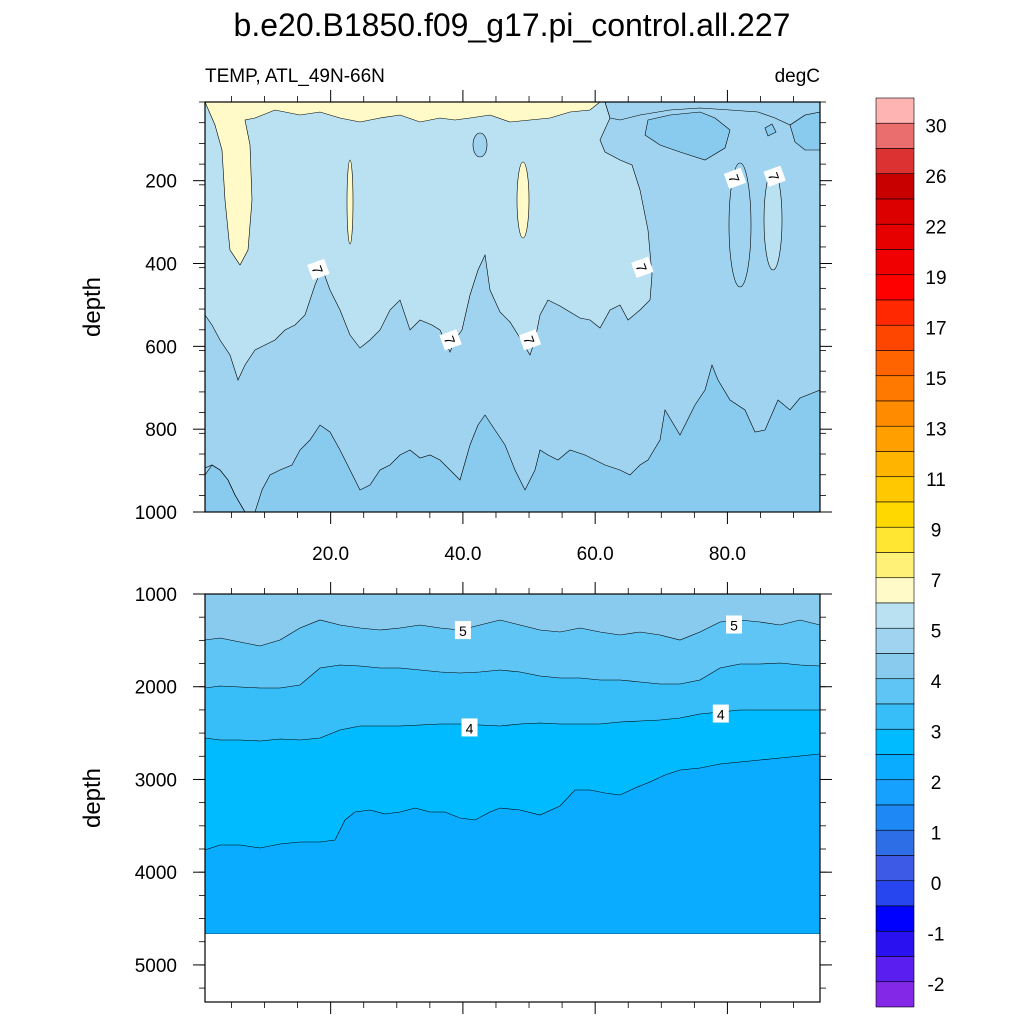 This screenshot has height=1024, width=1024. What do you see at coordinates (935, 228) in the screenshot?
I see `colorbar-label: 22` at bounding box center [935, 228].